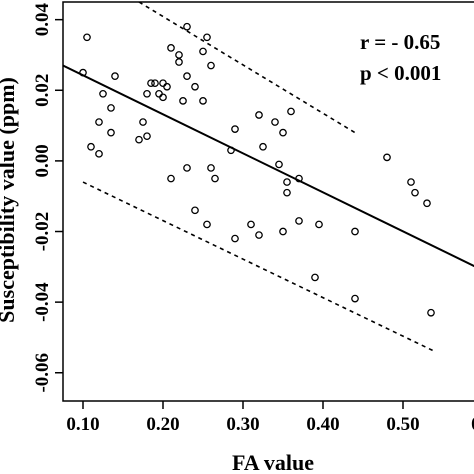 Image resolution: width=474 pixels, height=474 pixels. I want to click on y-tick-label: -0.04, so click(42, 302).